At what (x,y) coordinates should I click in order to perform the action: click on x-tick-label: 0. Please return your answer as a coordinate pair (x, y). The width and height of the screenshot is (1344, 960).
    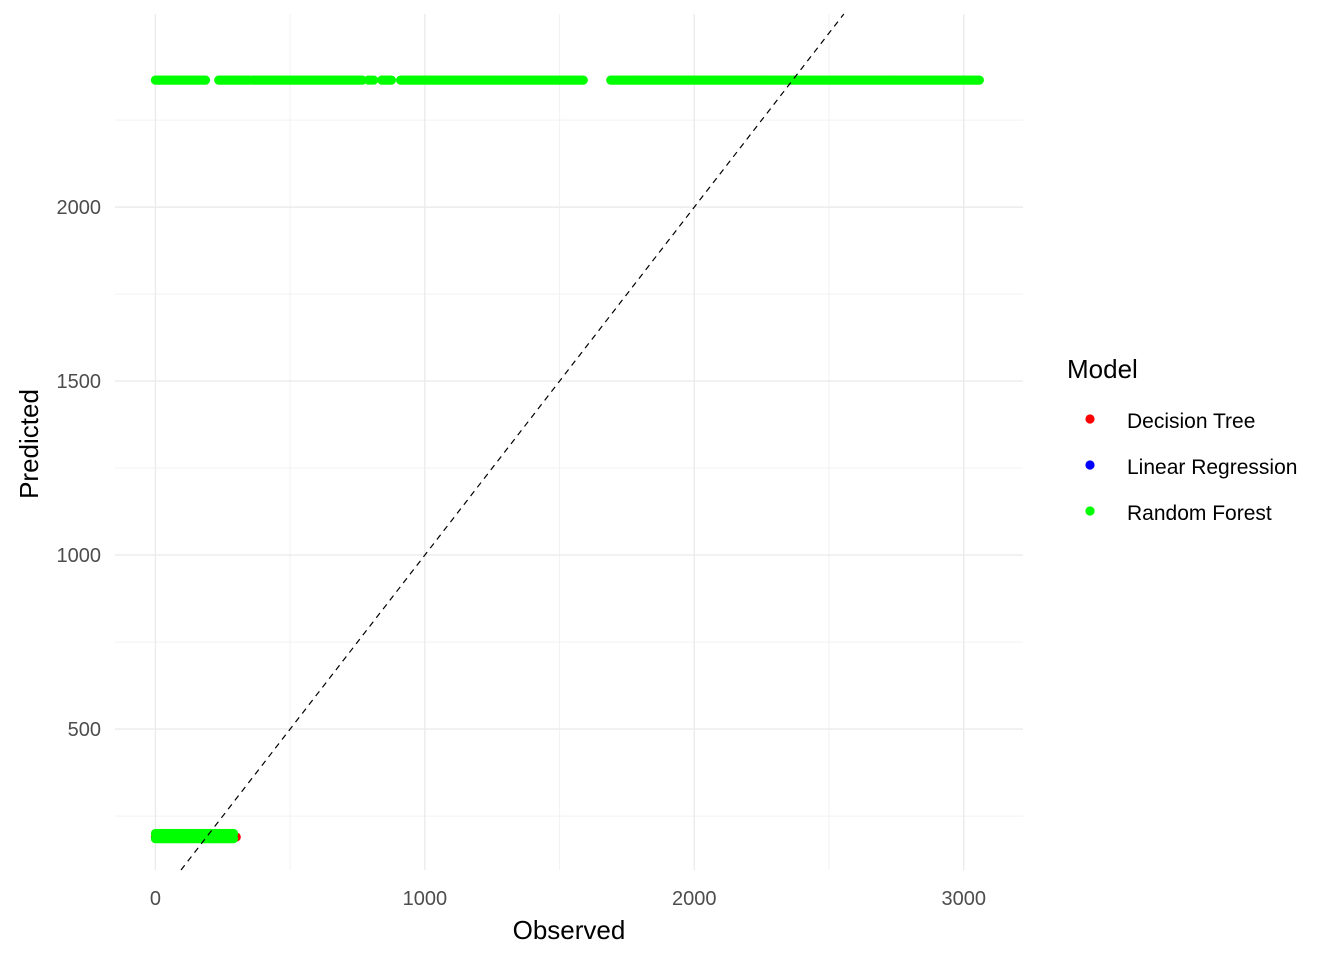
    Looking at the image, I should click on (155, 899).